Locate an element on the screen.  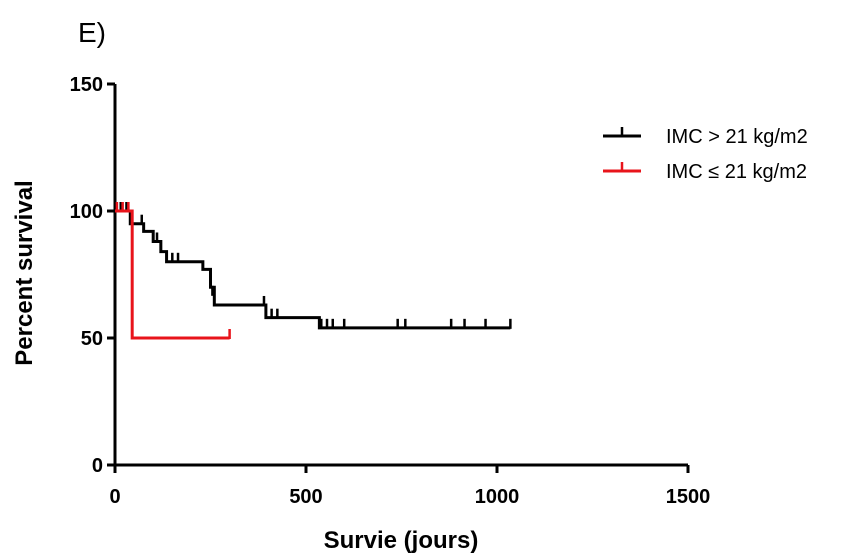
legend-label: IMC ≤ 21 kg/m2 is located at coordinates (736, 172).